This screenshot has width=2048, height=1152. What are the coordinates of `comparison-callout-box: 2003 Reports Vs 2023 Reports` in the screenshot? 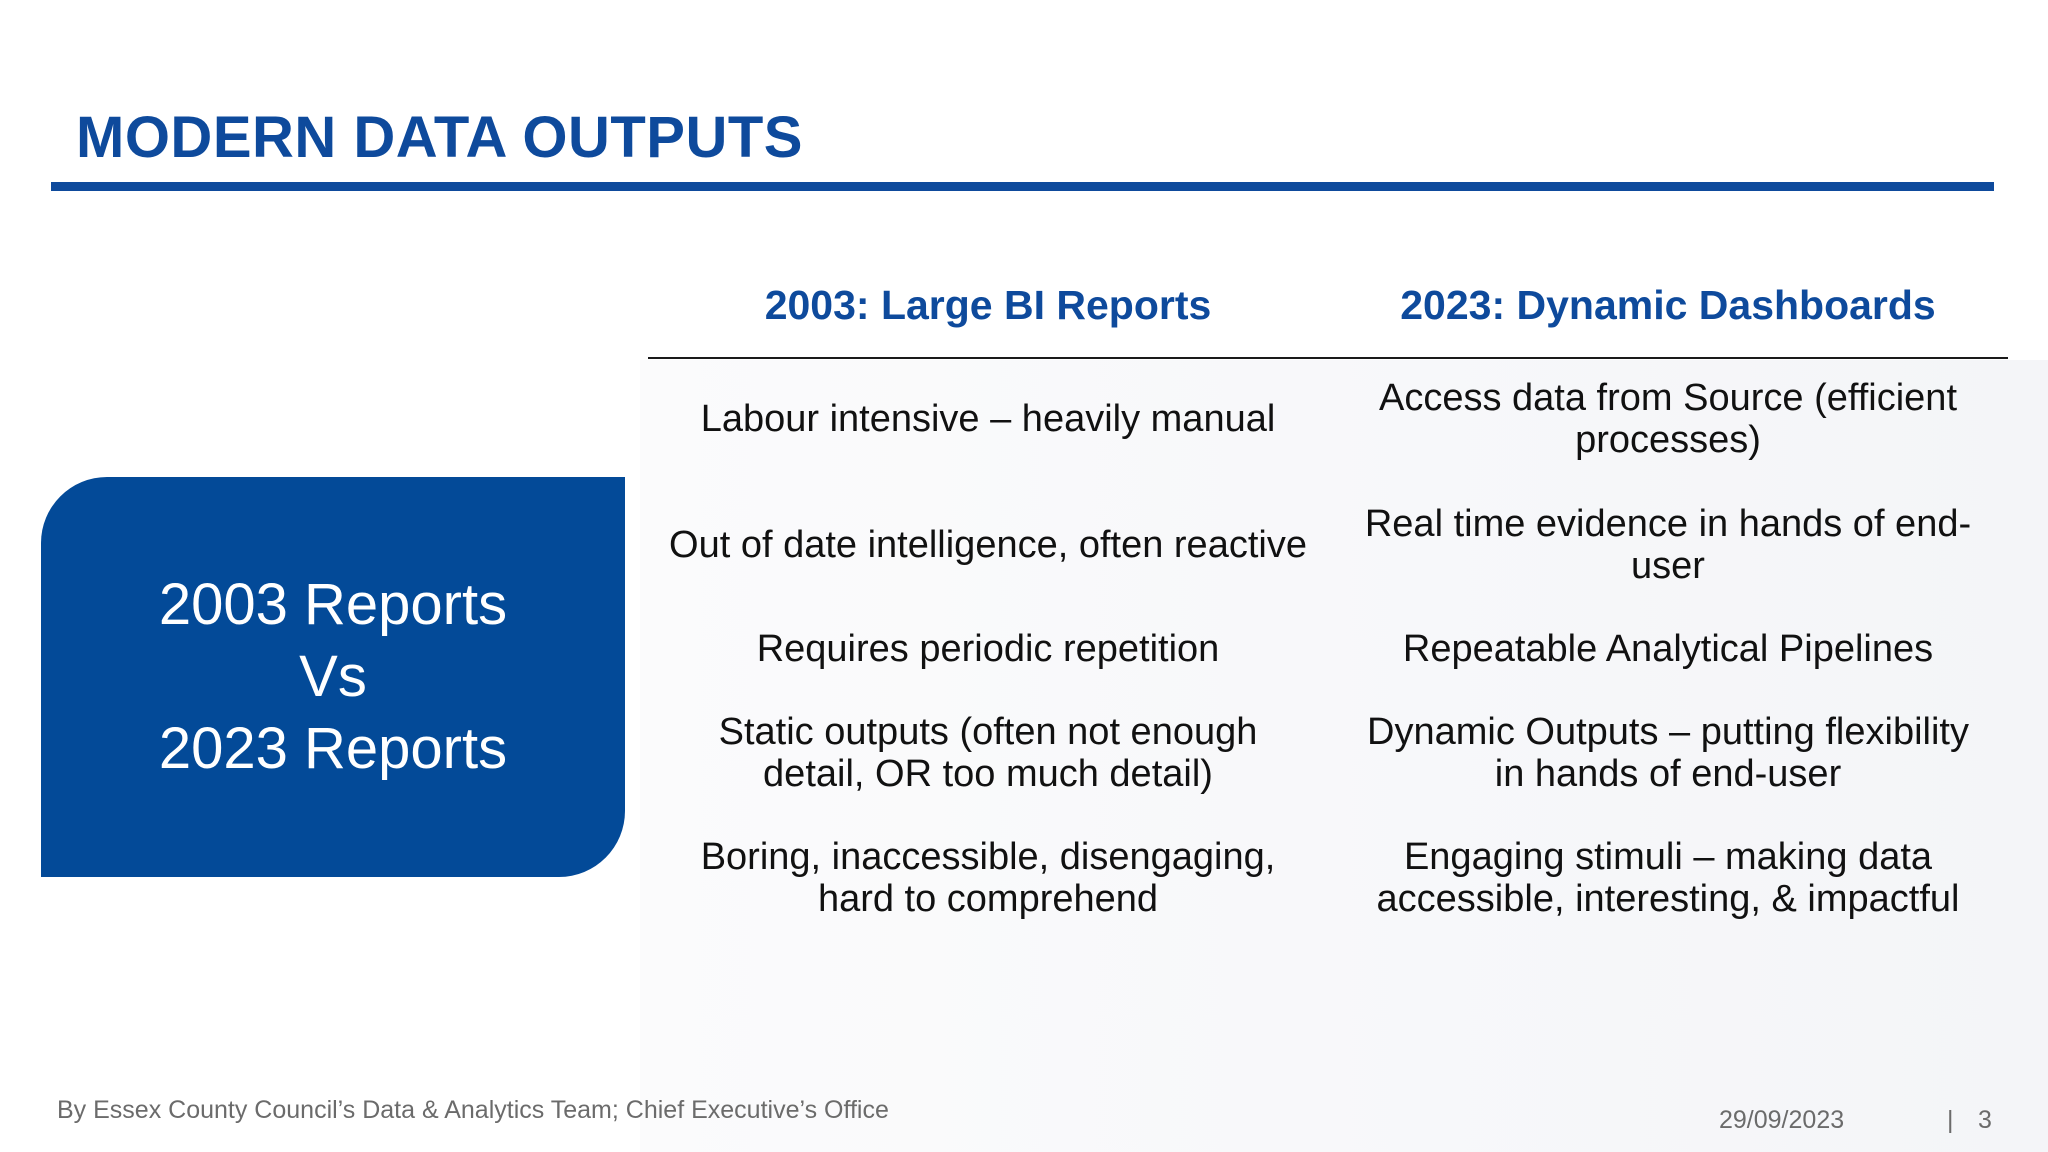 It's located at (333, 677).